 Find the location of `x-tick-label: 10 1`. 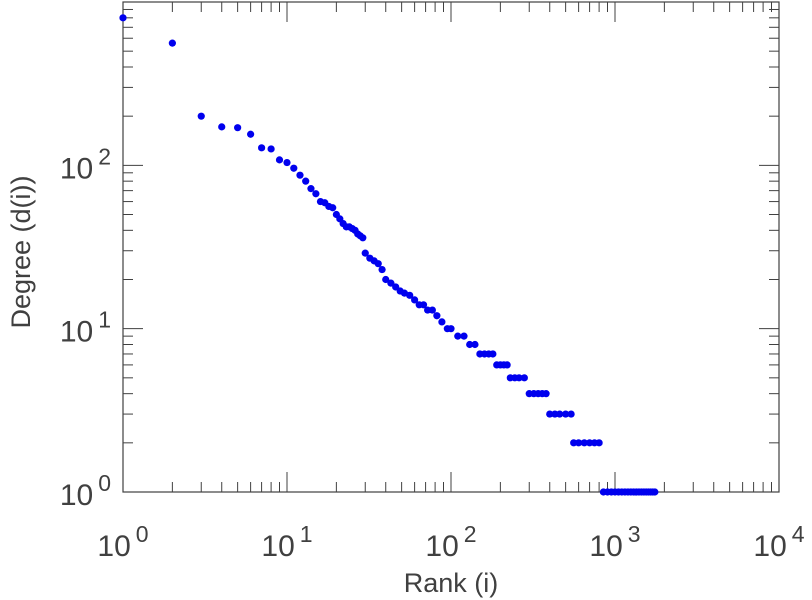

x-tick-label: 10 1 is located at coordinates (286, 542).